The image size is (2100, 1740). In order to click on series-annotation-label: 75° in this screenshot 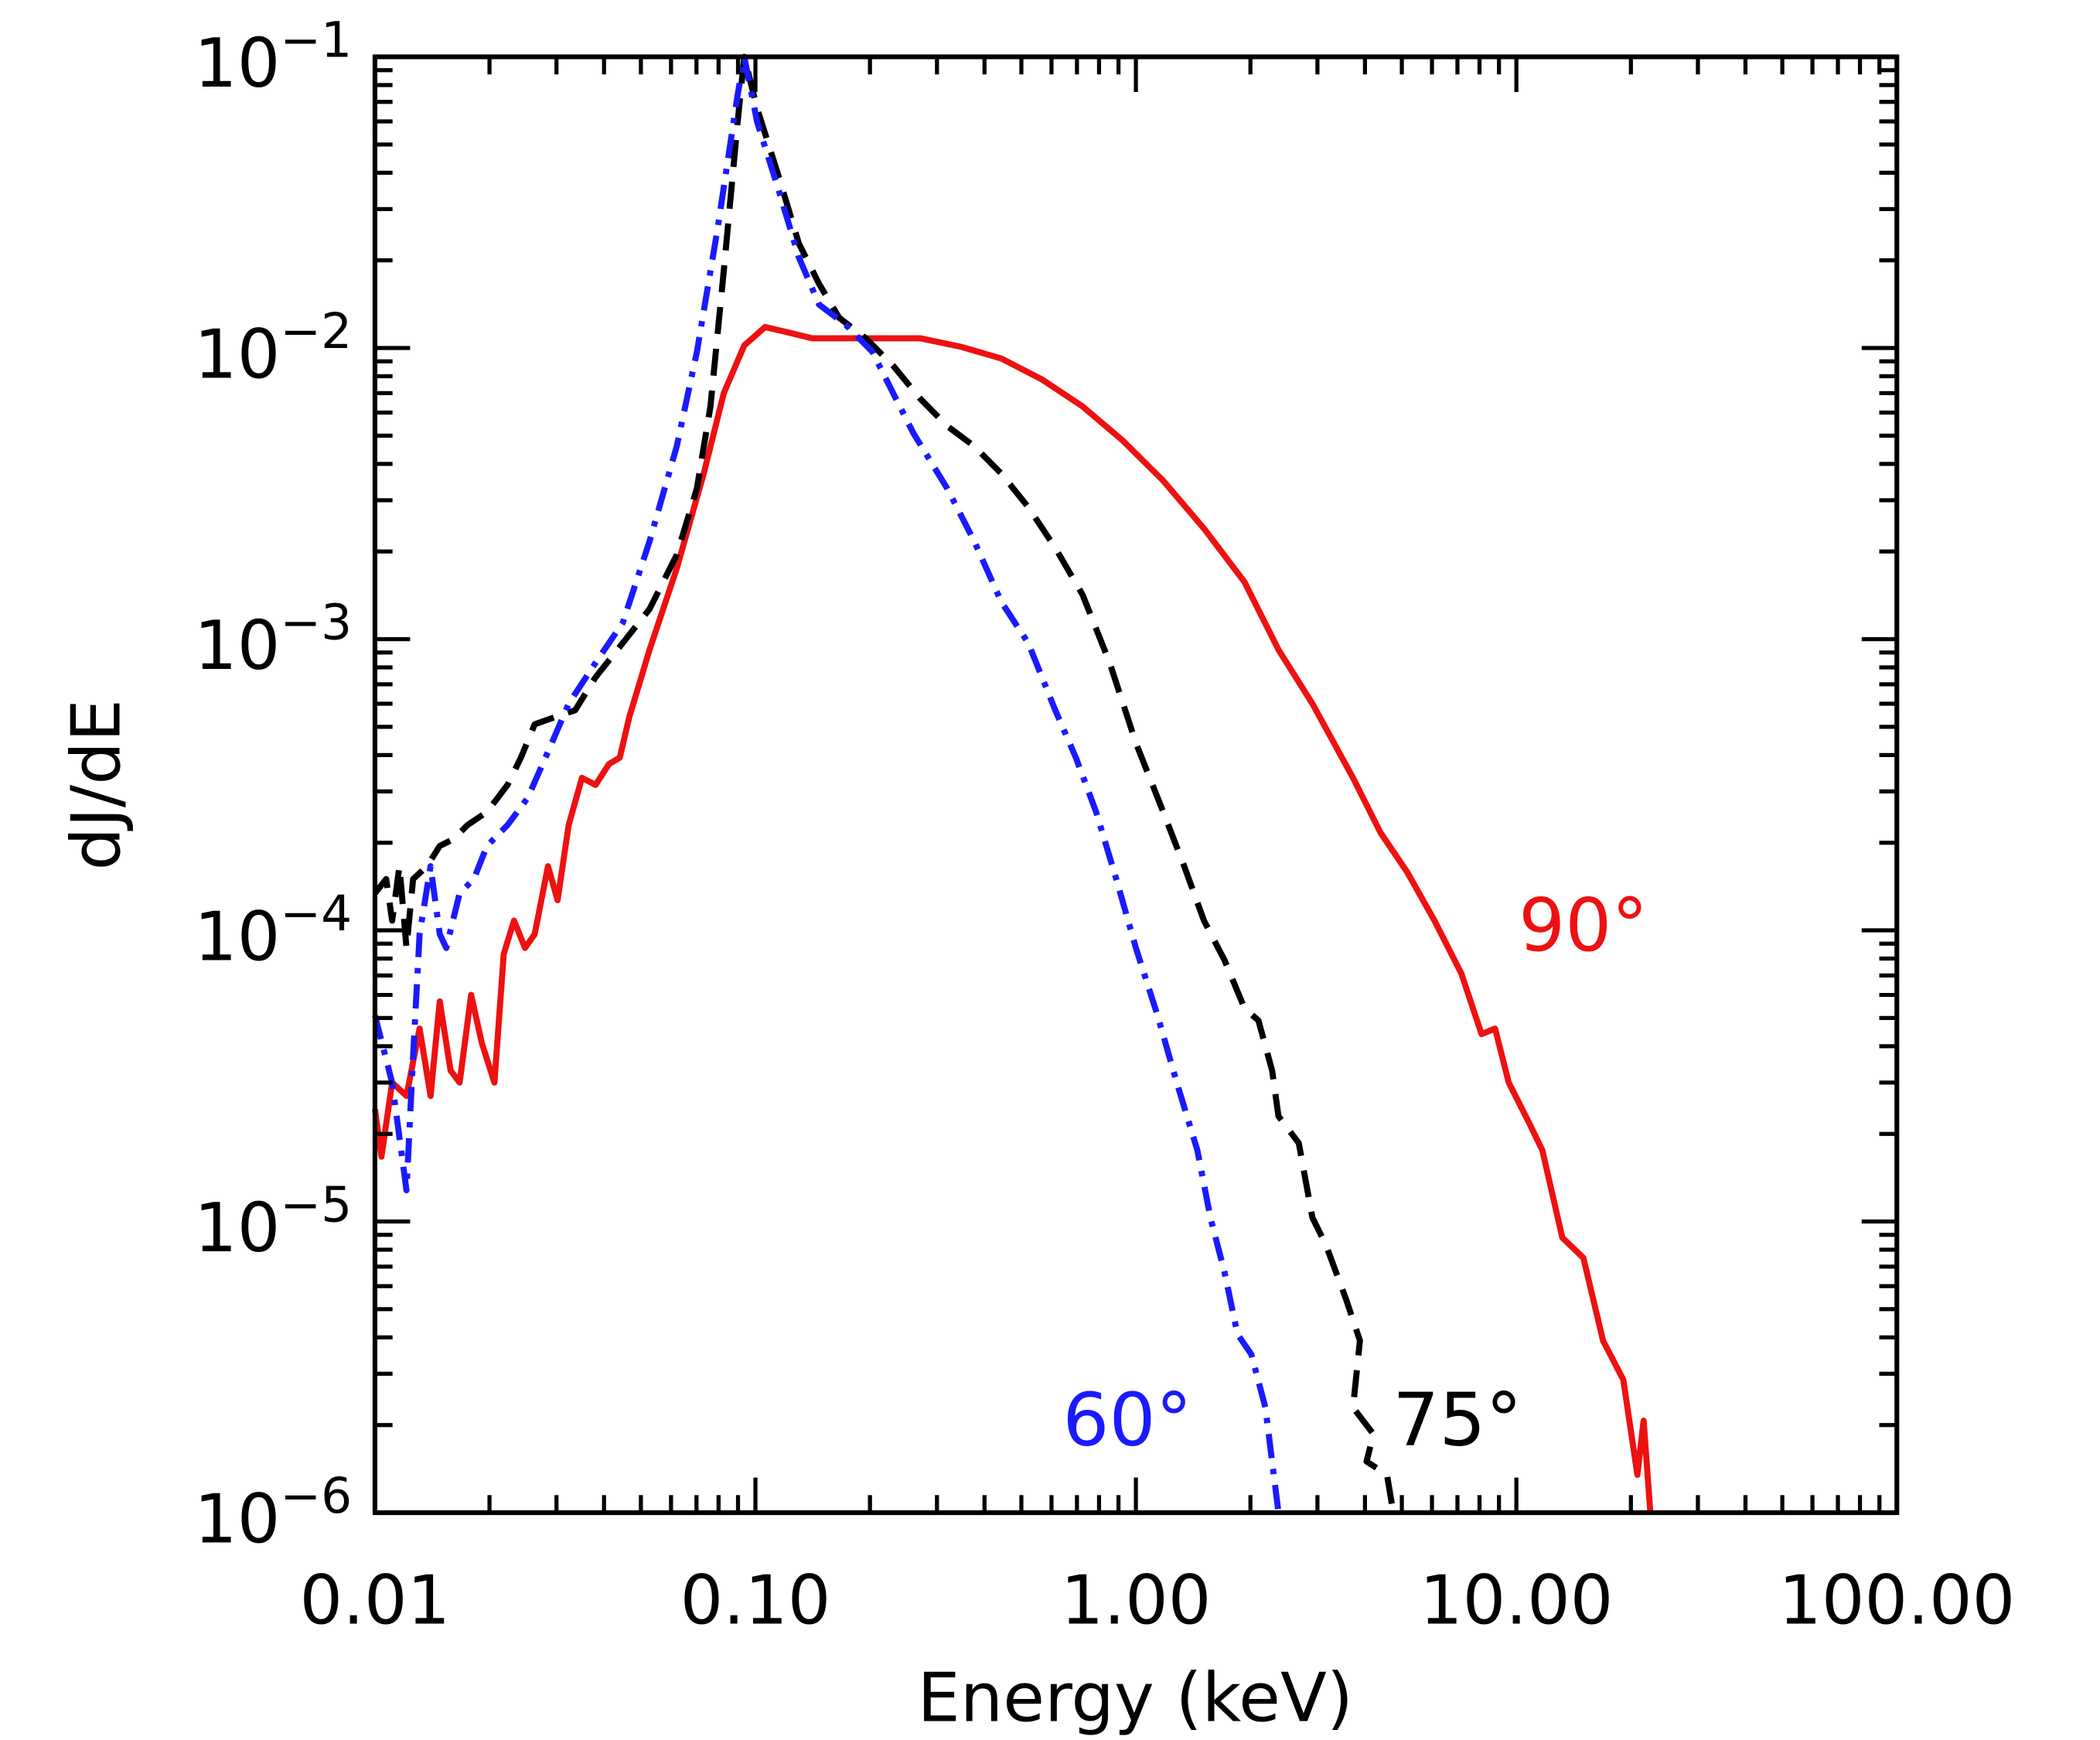, I will do `click(1457, 1420)`.